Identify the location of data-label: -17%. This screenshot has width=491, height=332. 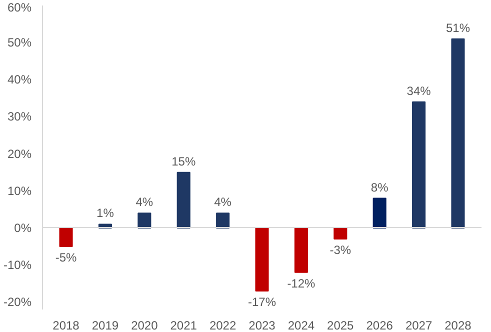
(262, 301).